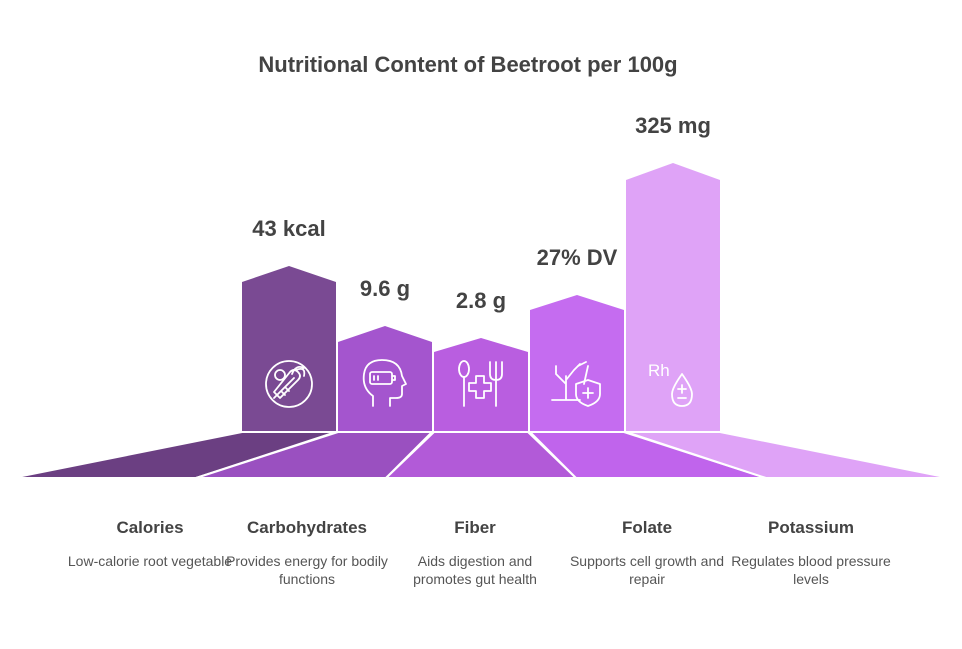 The image size is (962, 649). What do you see at coordinates (475, 527) in the screenshot?
I see `category-label-fiber: Fiber` at bounding box center [475, 527].